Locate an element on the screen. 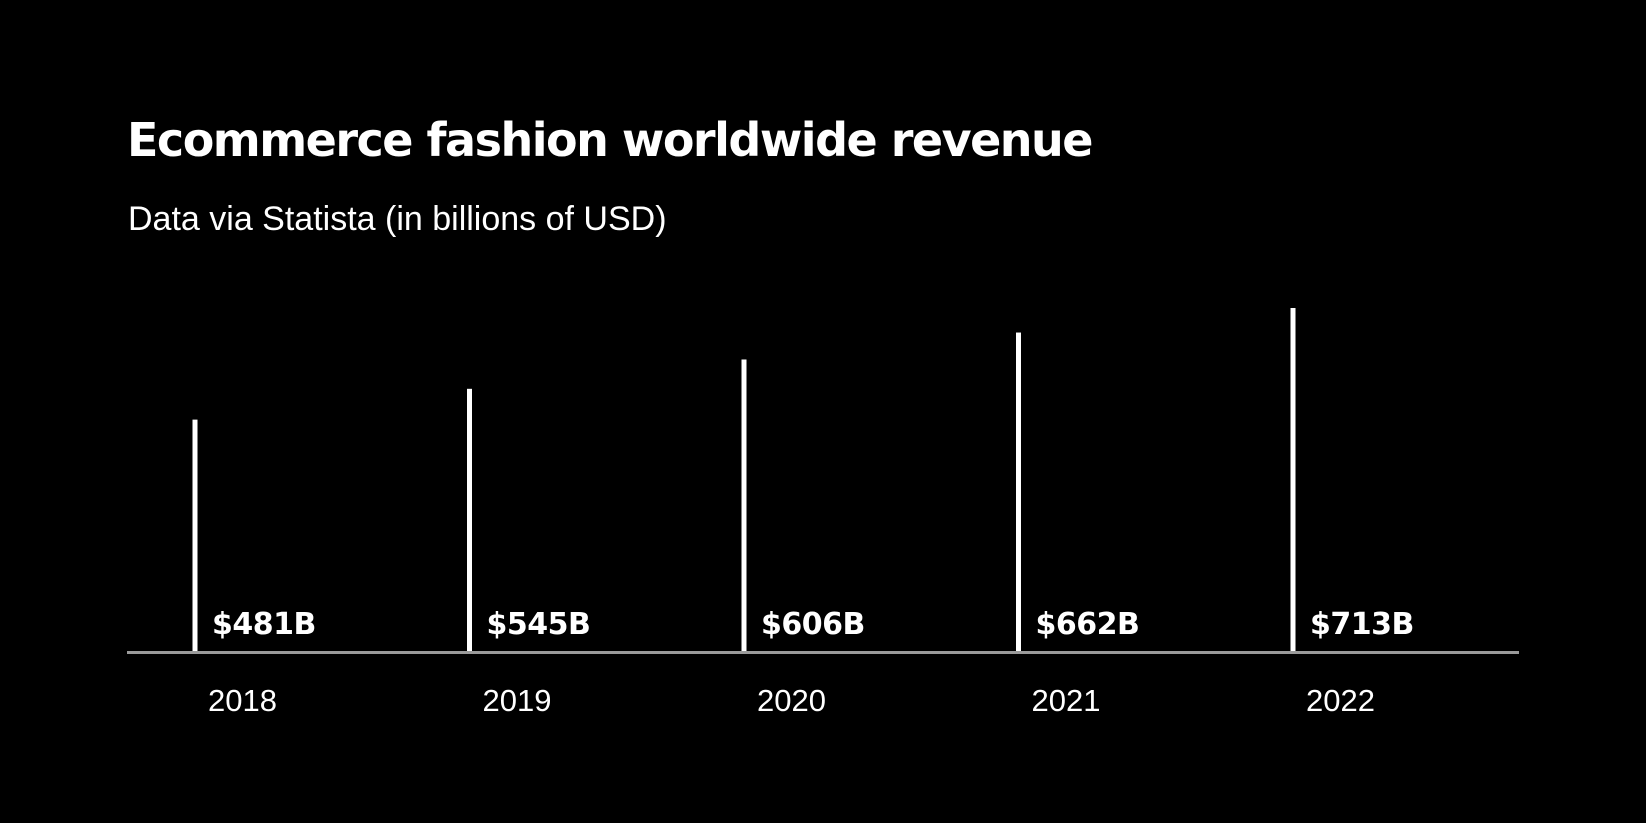 The height and width of the screenshot is (823, 1646). data-label-2021: $662B is located at coordinates (1088, 624).